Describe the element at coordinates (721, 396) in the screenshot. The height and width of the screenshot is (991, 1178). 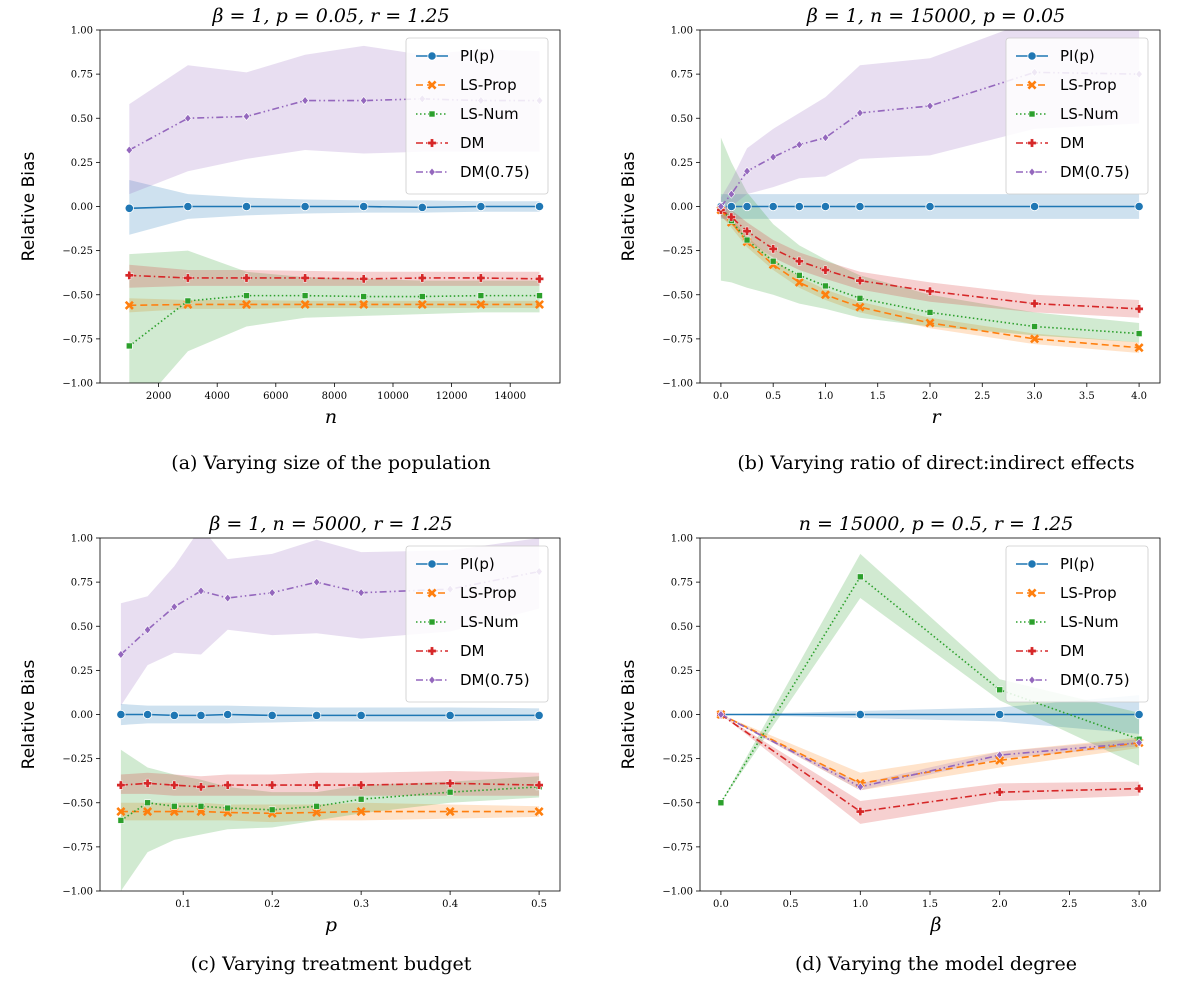
I see `x-tick-label: 0.0` at that location.